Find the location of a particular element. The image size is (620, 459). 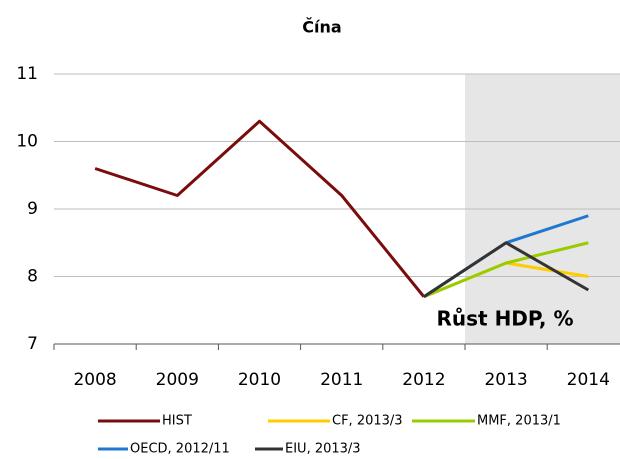

x-tick-label: 2011 is located at coordinates (341, 380).